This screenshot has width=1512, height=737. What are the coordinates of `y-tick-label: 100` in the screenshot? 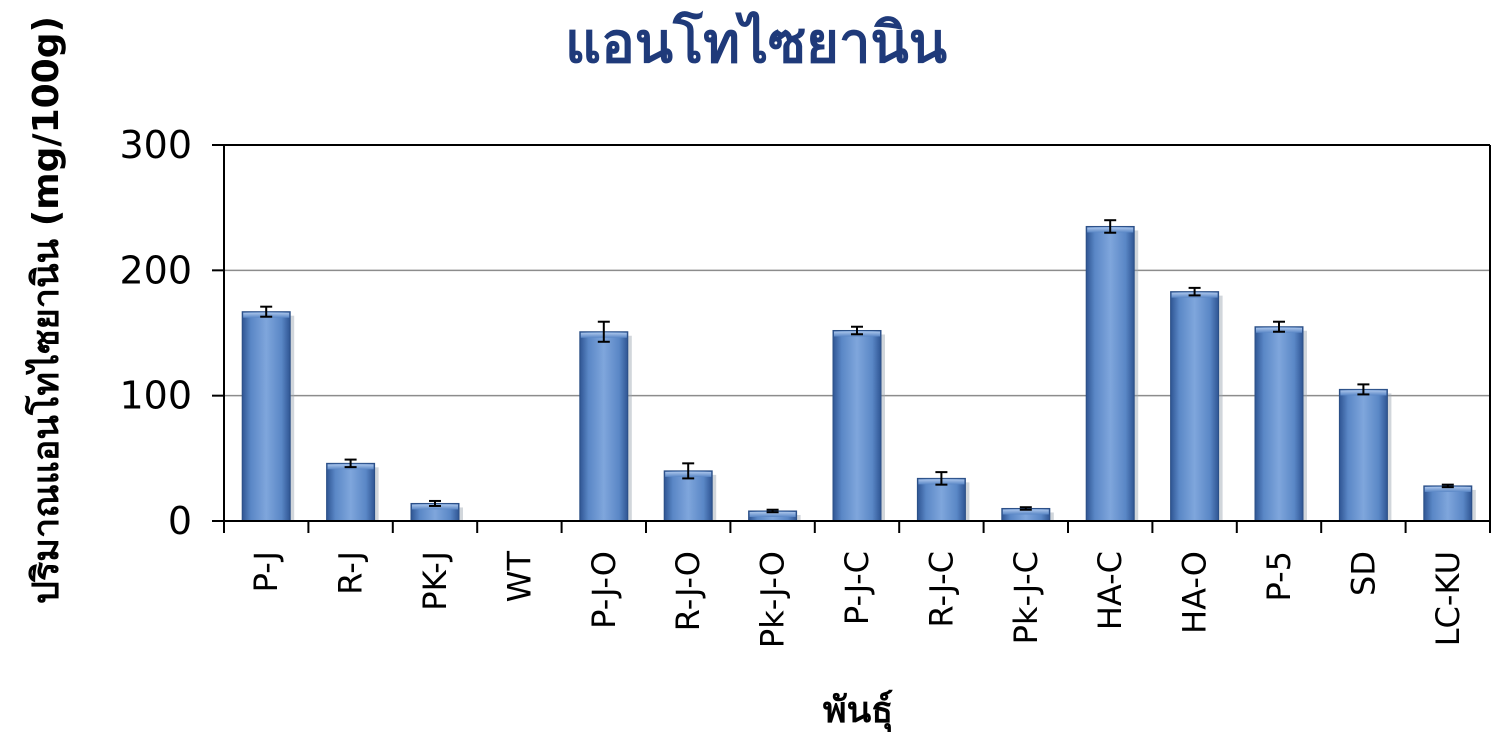 It's located at (155, 396).